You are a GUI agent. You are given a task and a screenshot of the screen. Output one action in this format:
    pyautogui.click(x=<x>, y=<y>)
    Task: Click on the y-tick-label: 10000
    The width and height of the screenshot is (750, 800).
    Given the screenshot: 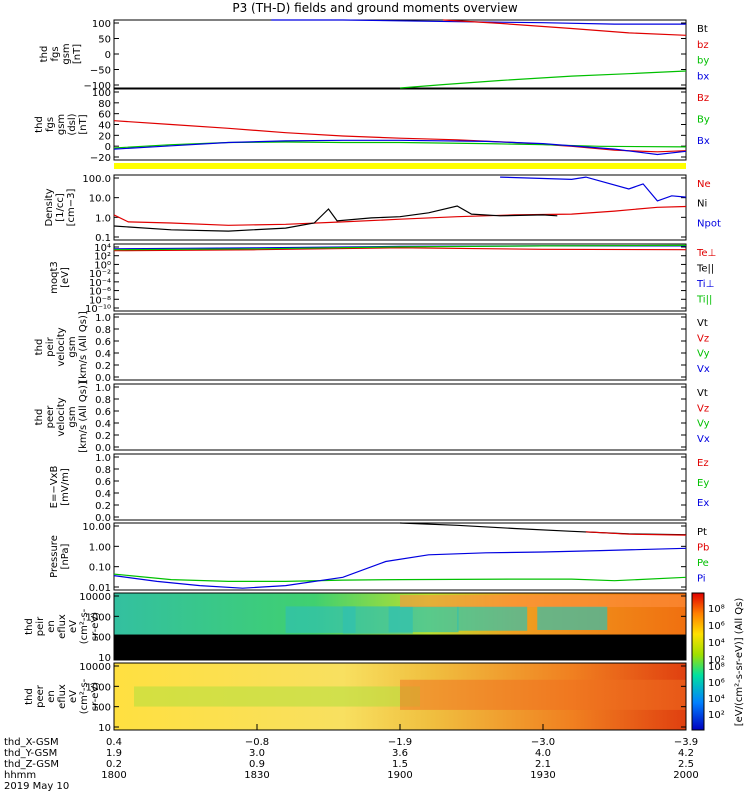 What is the action you would take?
    pyautogui.click(x=95, y=667)
    